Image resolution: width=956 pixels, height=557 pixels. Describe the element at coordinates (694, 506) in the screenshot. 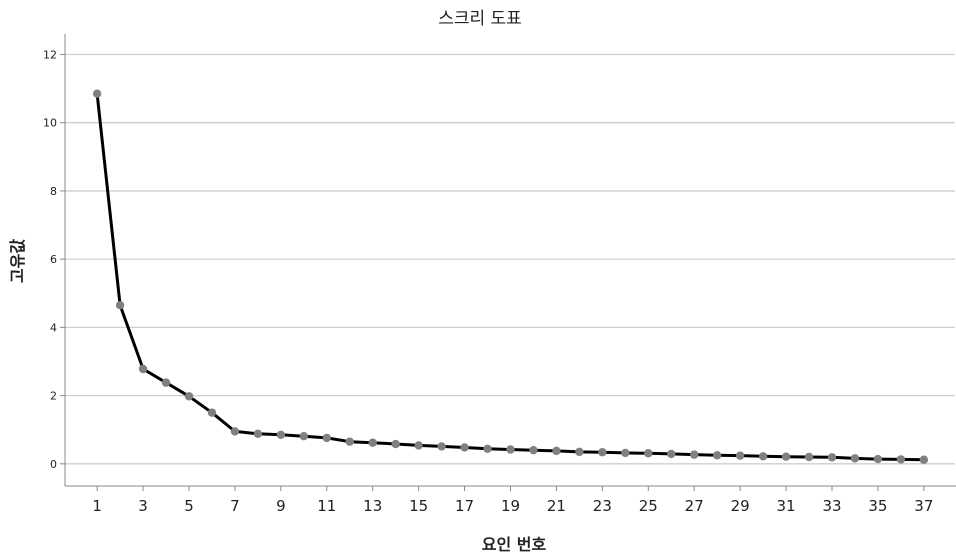

I see `x-tick-label-27: 27` at that location.